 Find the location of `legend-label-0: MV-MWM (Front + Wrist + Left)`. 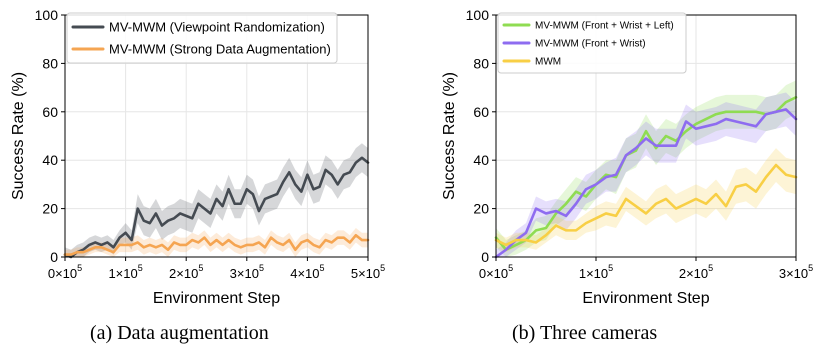

legend-label-0: MV-MWM (Front + Wrist + Left) is located at coordinates (604, 26).